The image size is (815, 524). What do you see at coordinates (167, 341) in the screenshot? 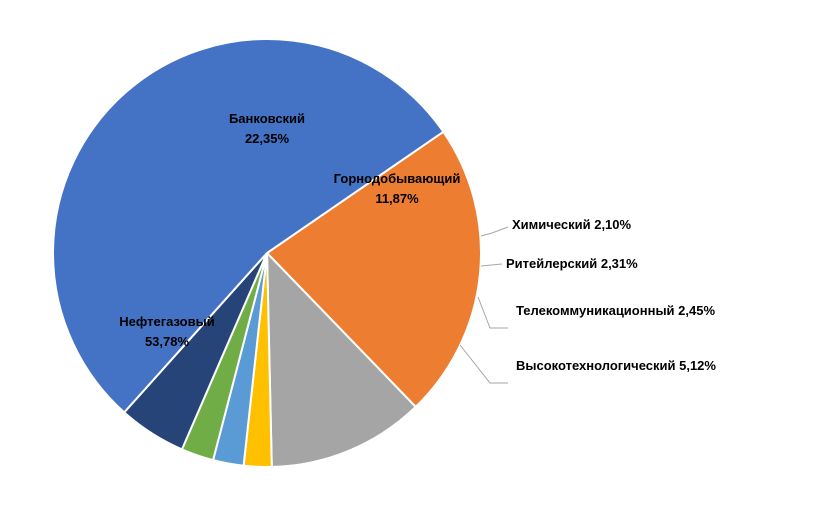
I see `slice-label-value-6: 53,78%` at bounding box center [167, 341].